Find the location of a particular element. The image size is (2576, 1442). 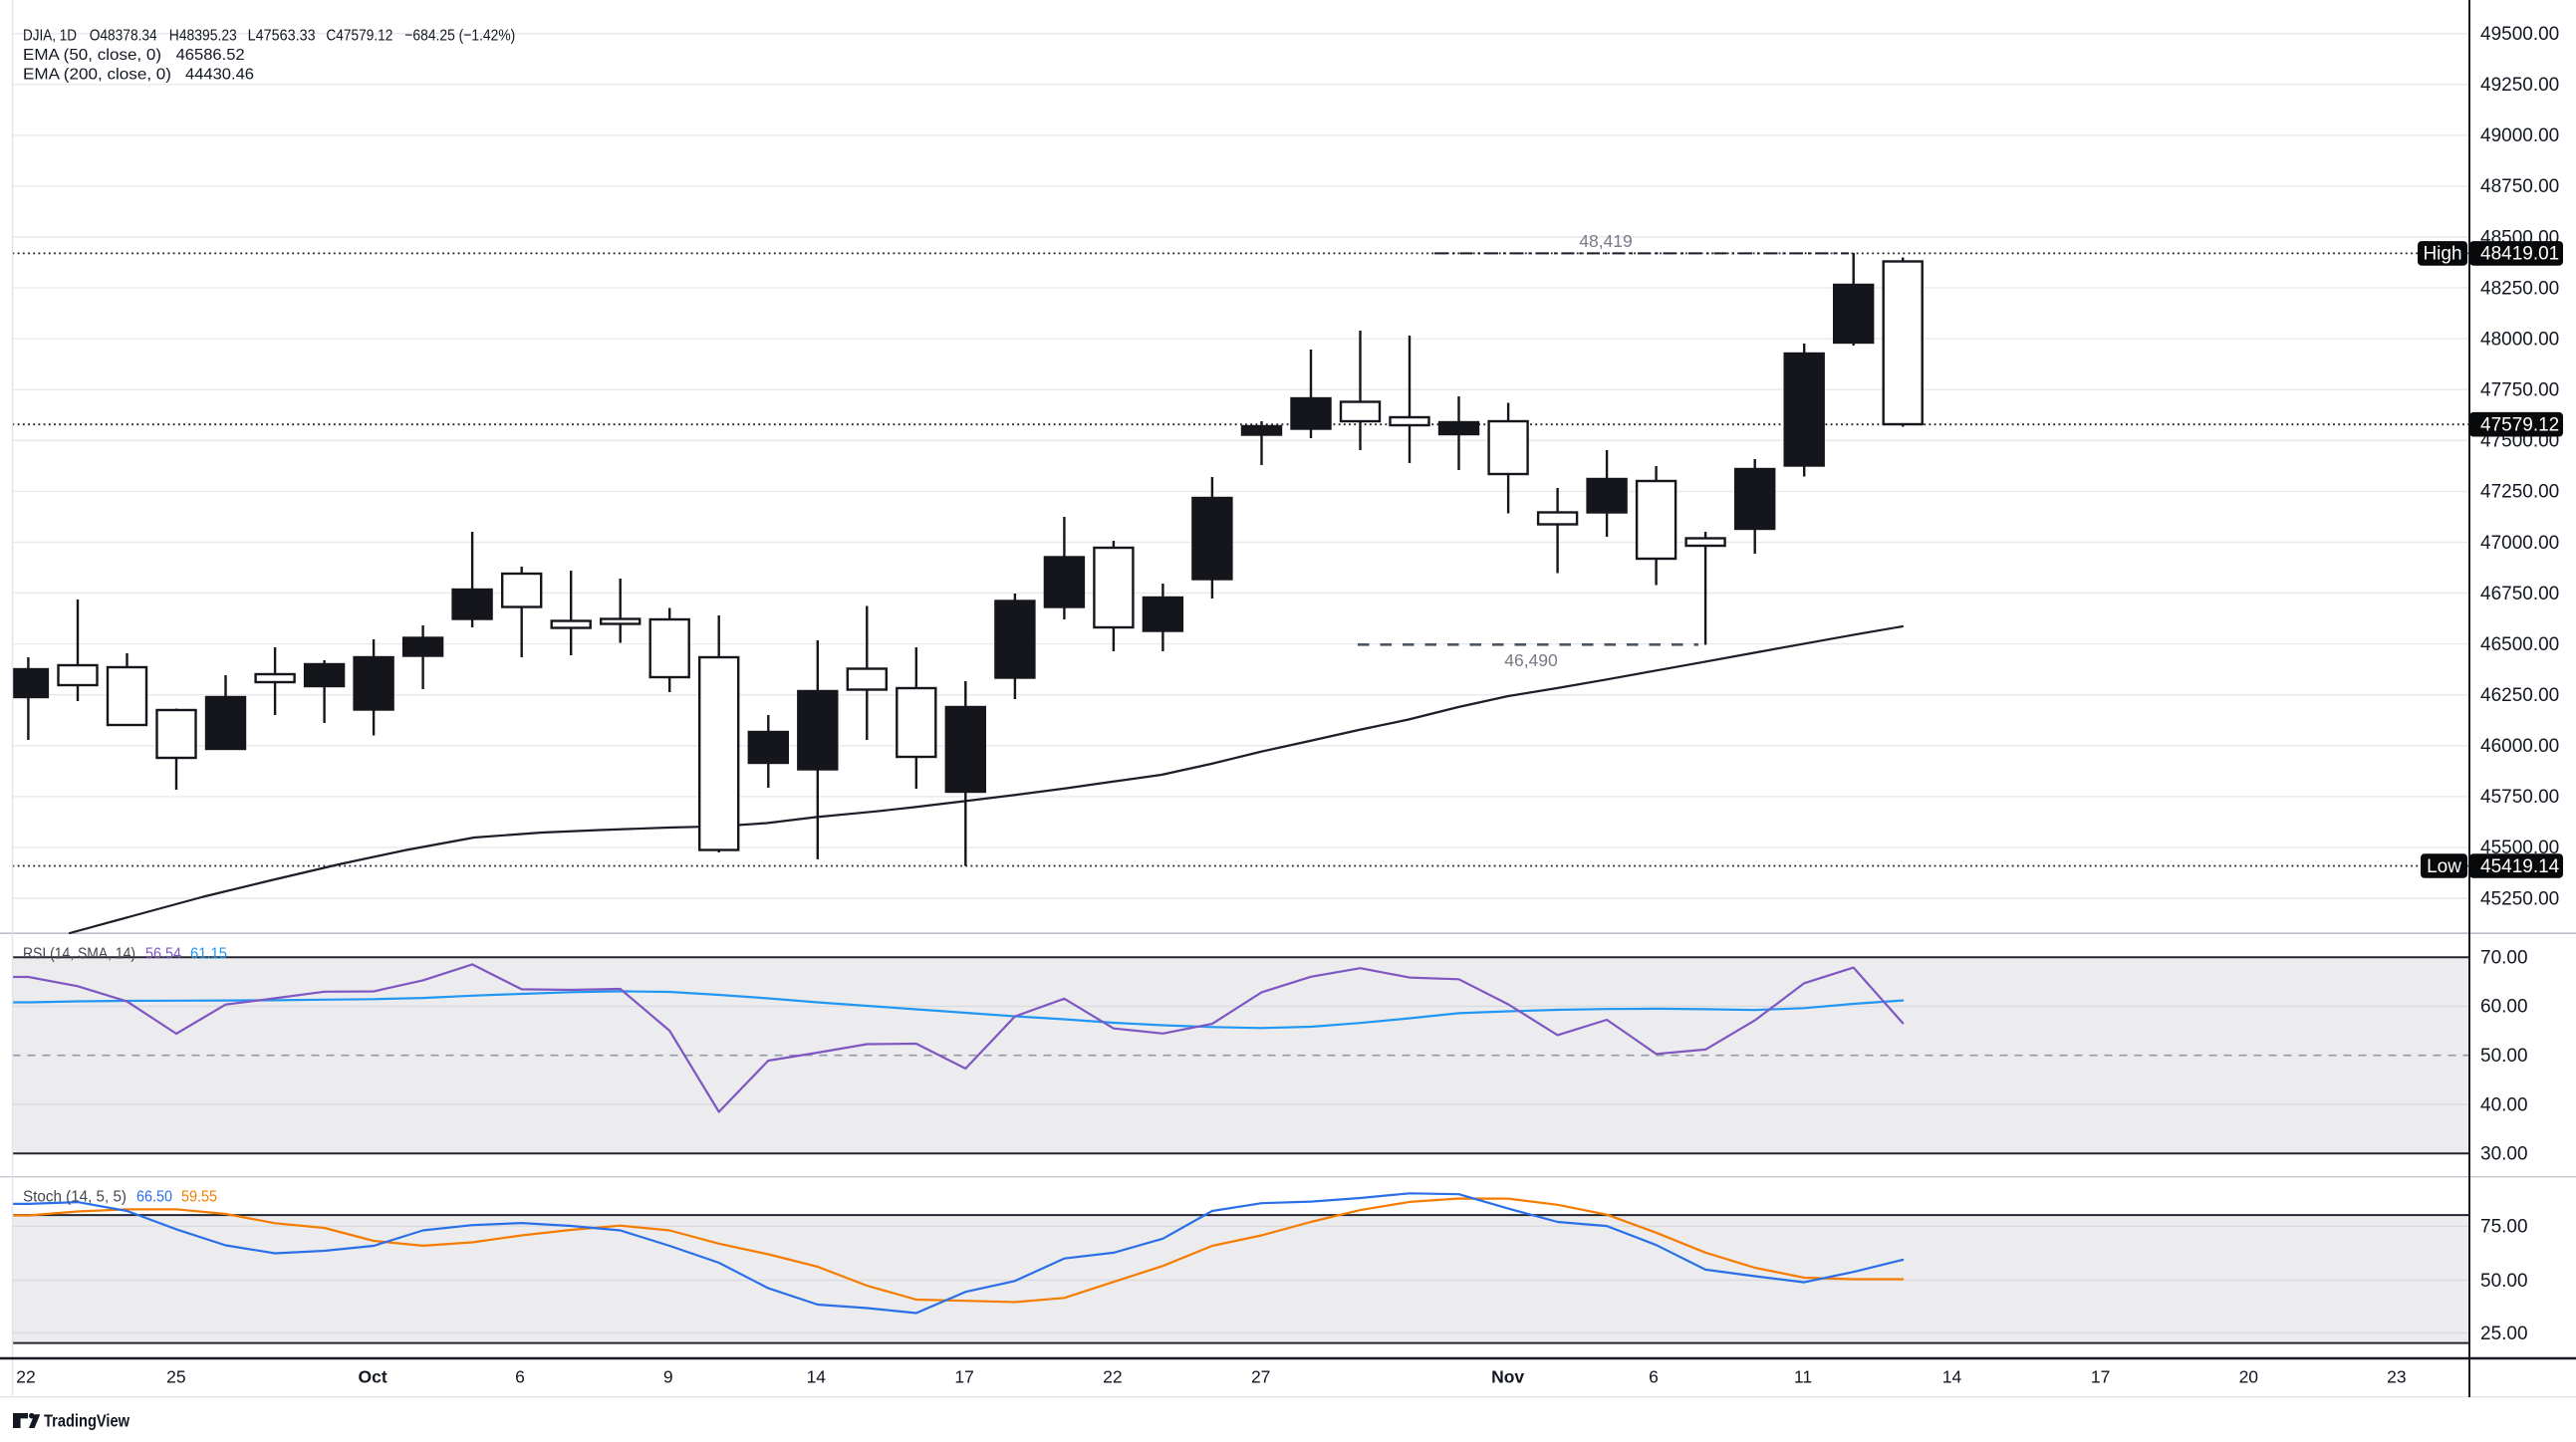

svg-text: 46,490 is located at coordinates (1531, 660).